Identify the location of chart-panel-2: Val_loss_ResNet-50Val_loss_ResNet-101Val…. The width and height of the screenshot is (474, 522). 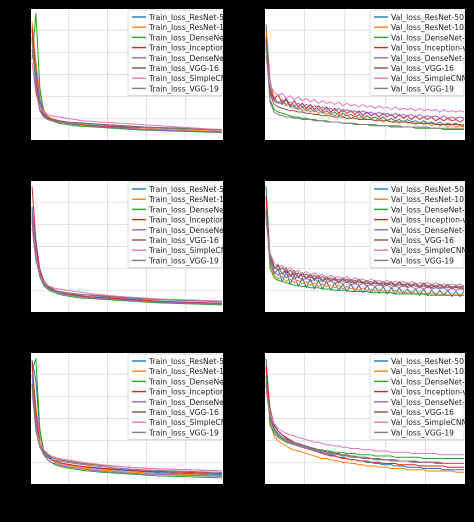
(365, 74).